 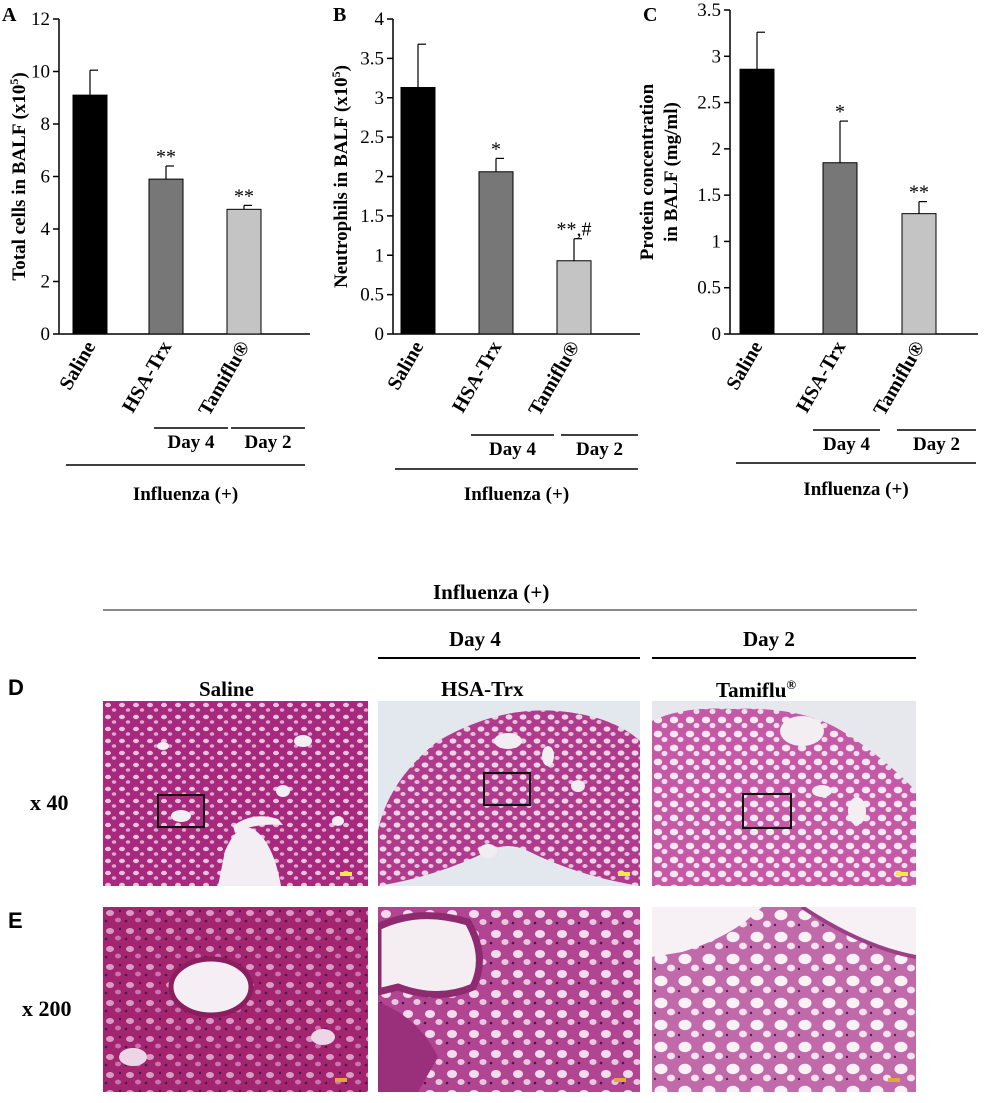 I want to click on micrograph-tamiflu-x40, so click(x=784, y=793).